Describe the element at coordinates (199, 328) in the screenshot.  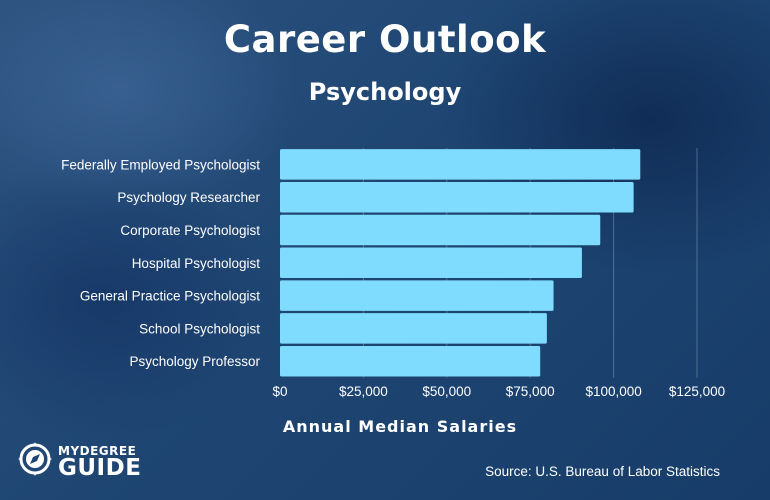
I see `category-label: School Psychologist` at that location.